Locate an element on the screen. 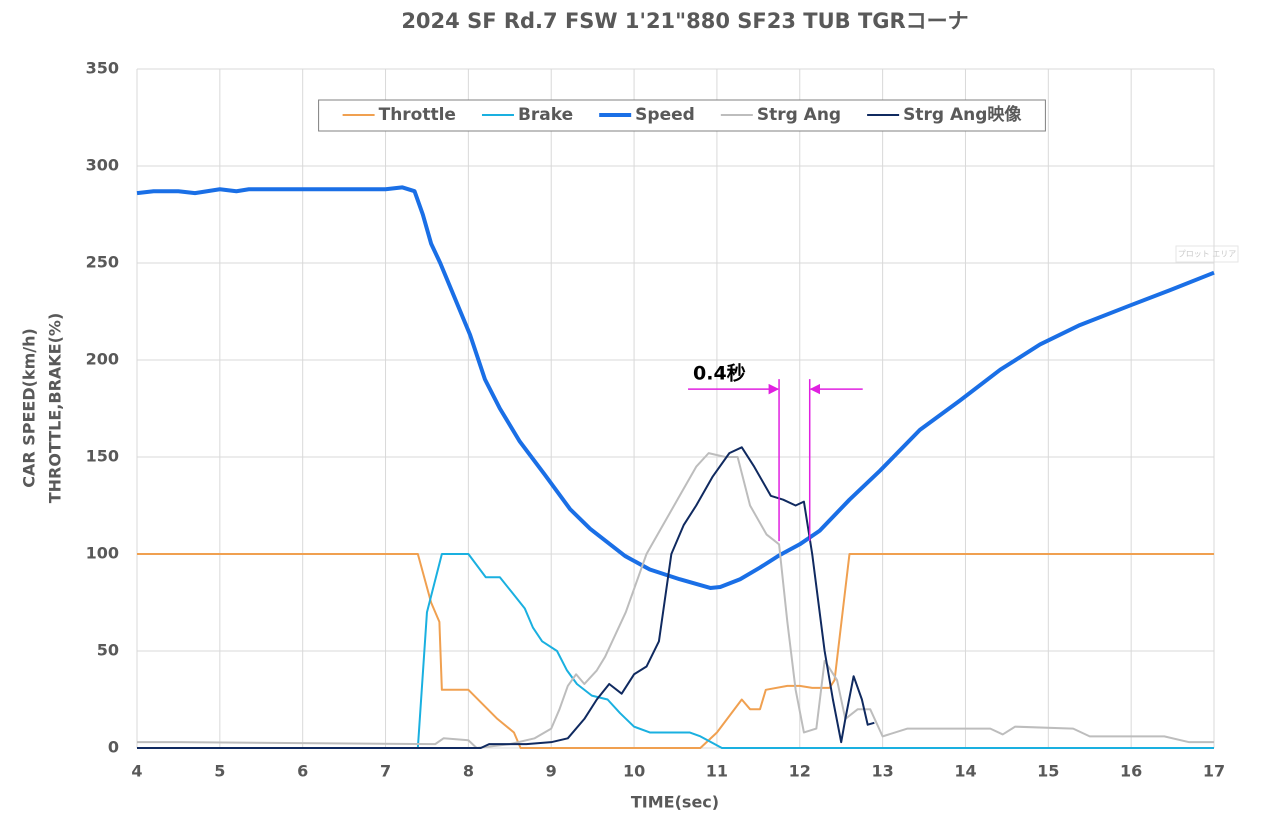 This screenshot has width=1280, height=835. y-tick-label: 150 is located at coordinates (102, 456).